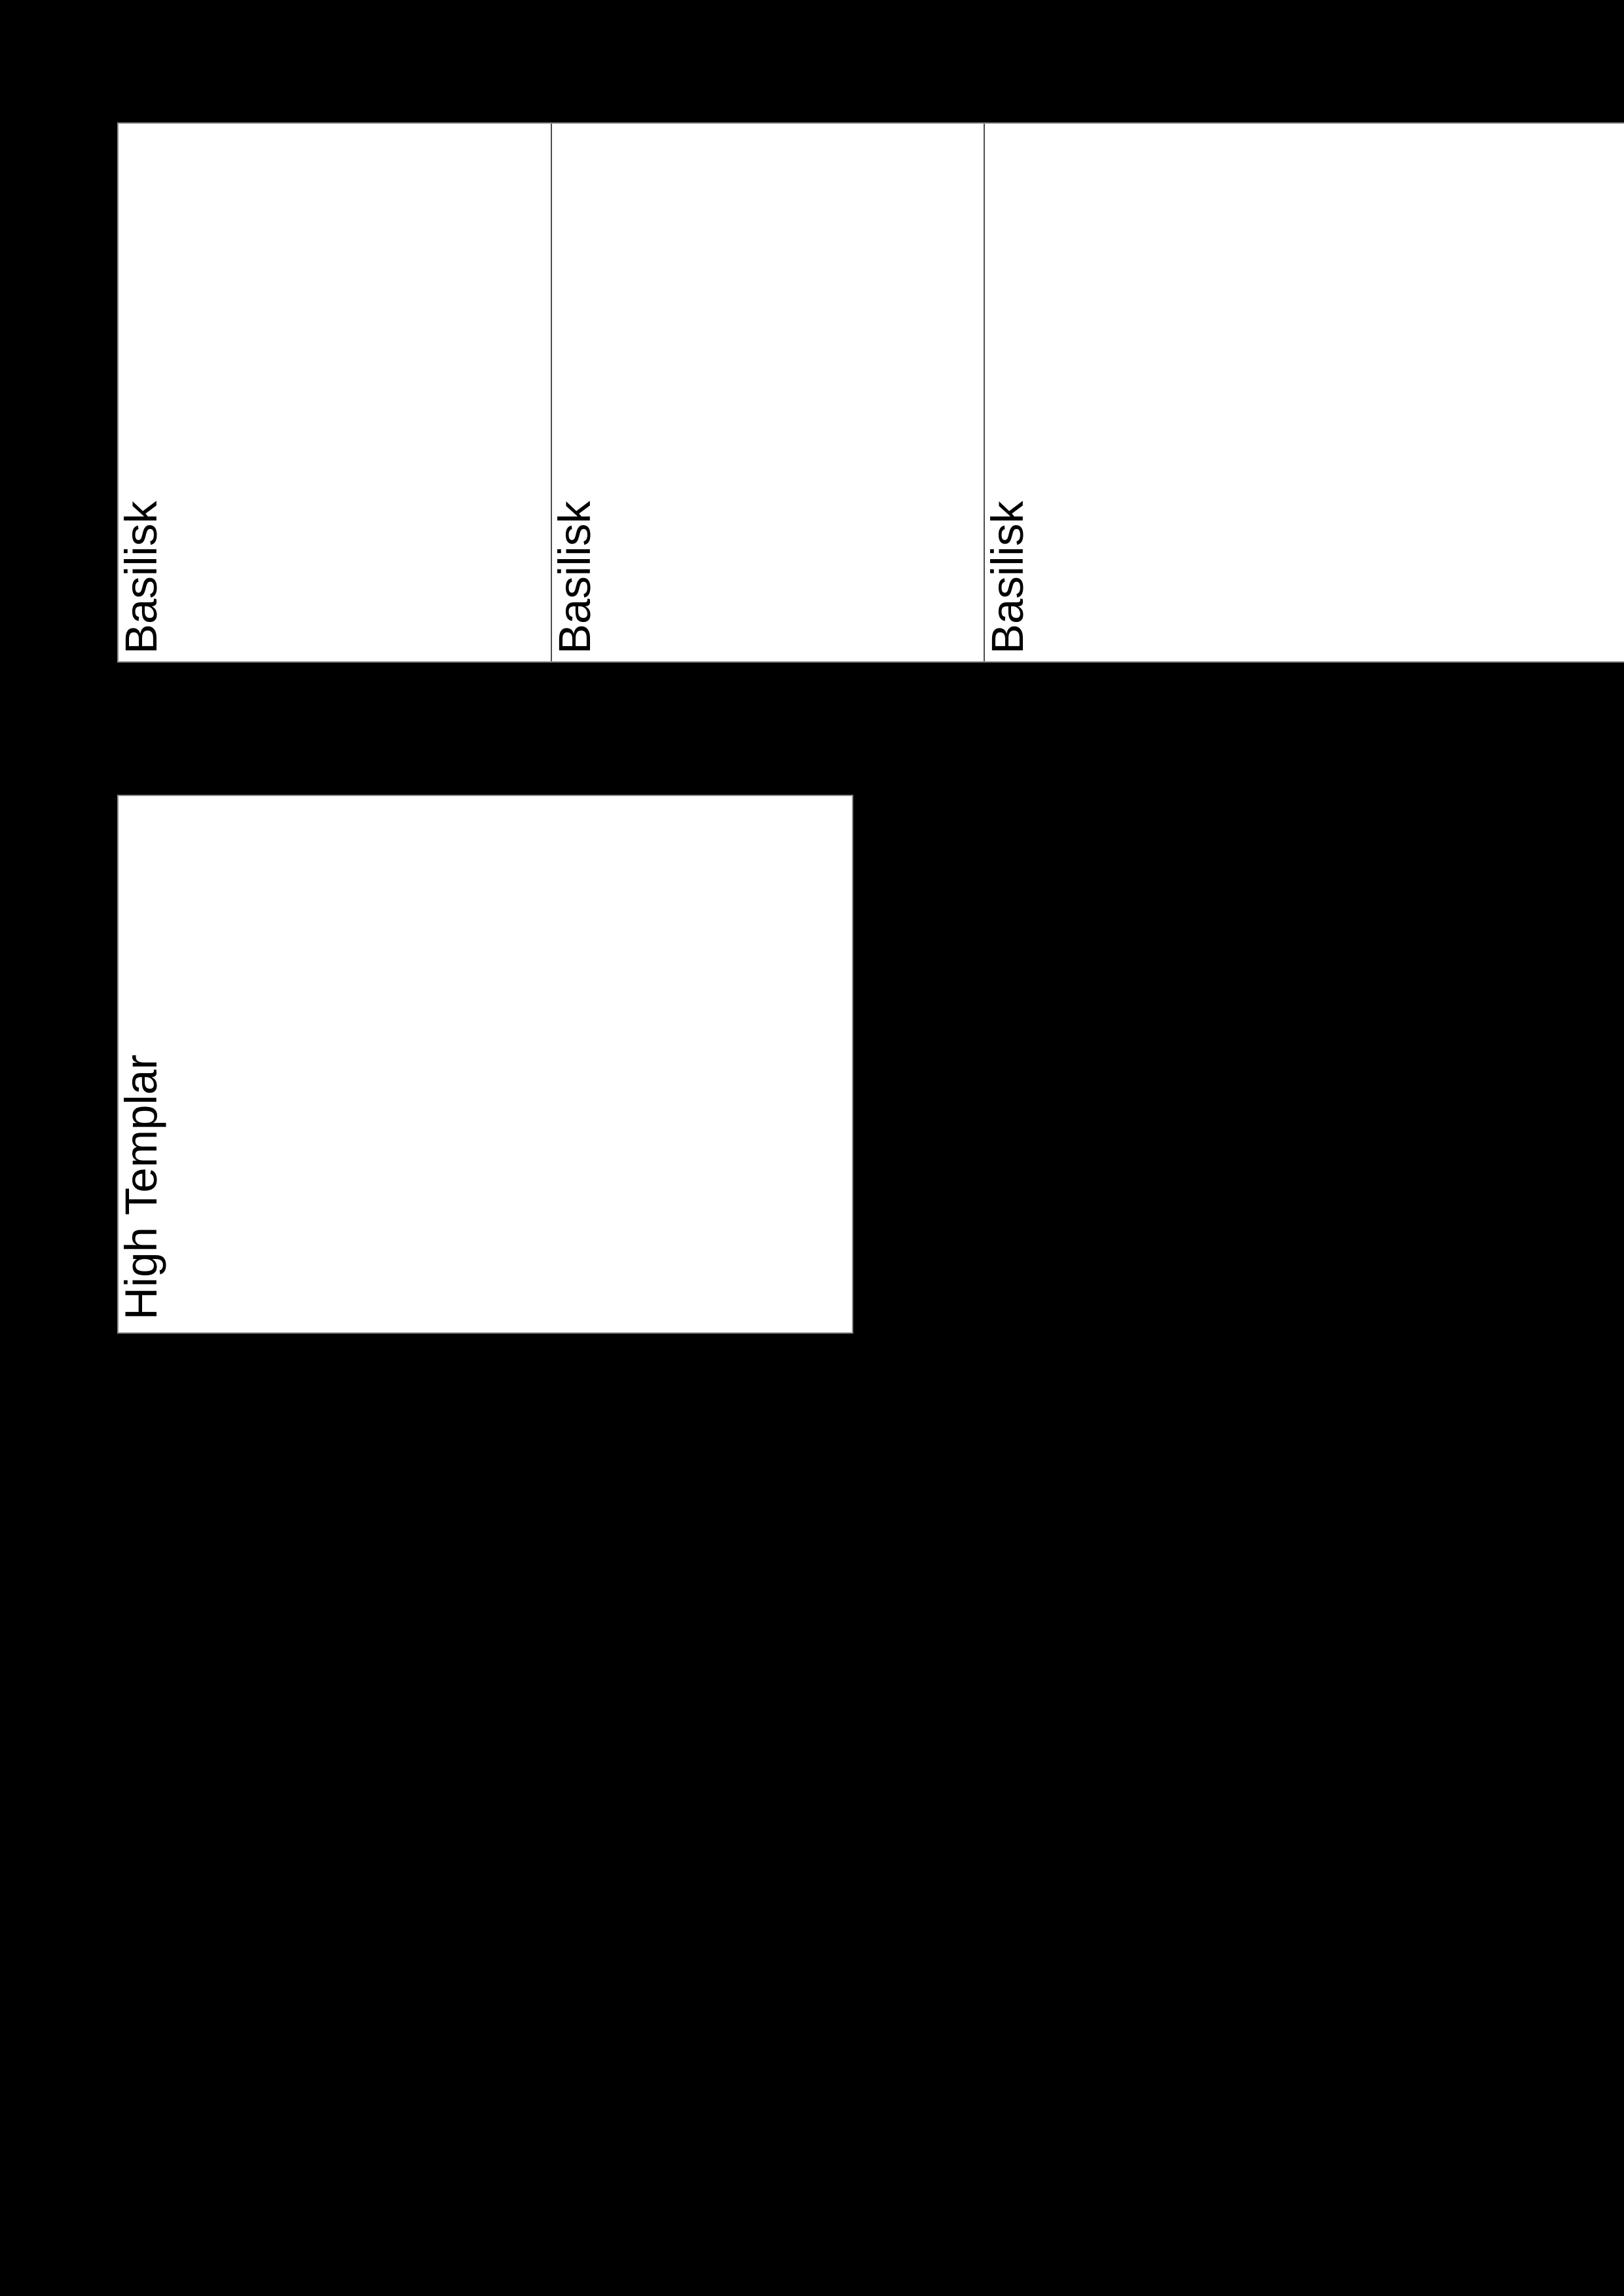  What do you see at coordinates (766, 392) in the screenshot?
I see `card-basilisk-2: Basilisk` at bounding box center [766, 392].